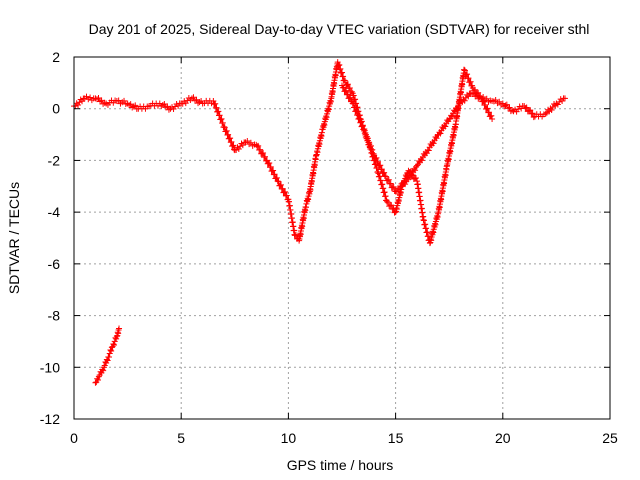 Image resolution: width=640 pixels, height=480 pixels. What do you see at coordinates (289, 438) in the screenshot?
I see `x-tick-label: 10` at bounding box center [289, 438].